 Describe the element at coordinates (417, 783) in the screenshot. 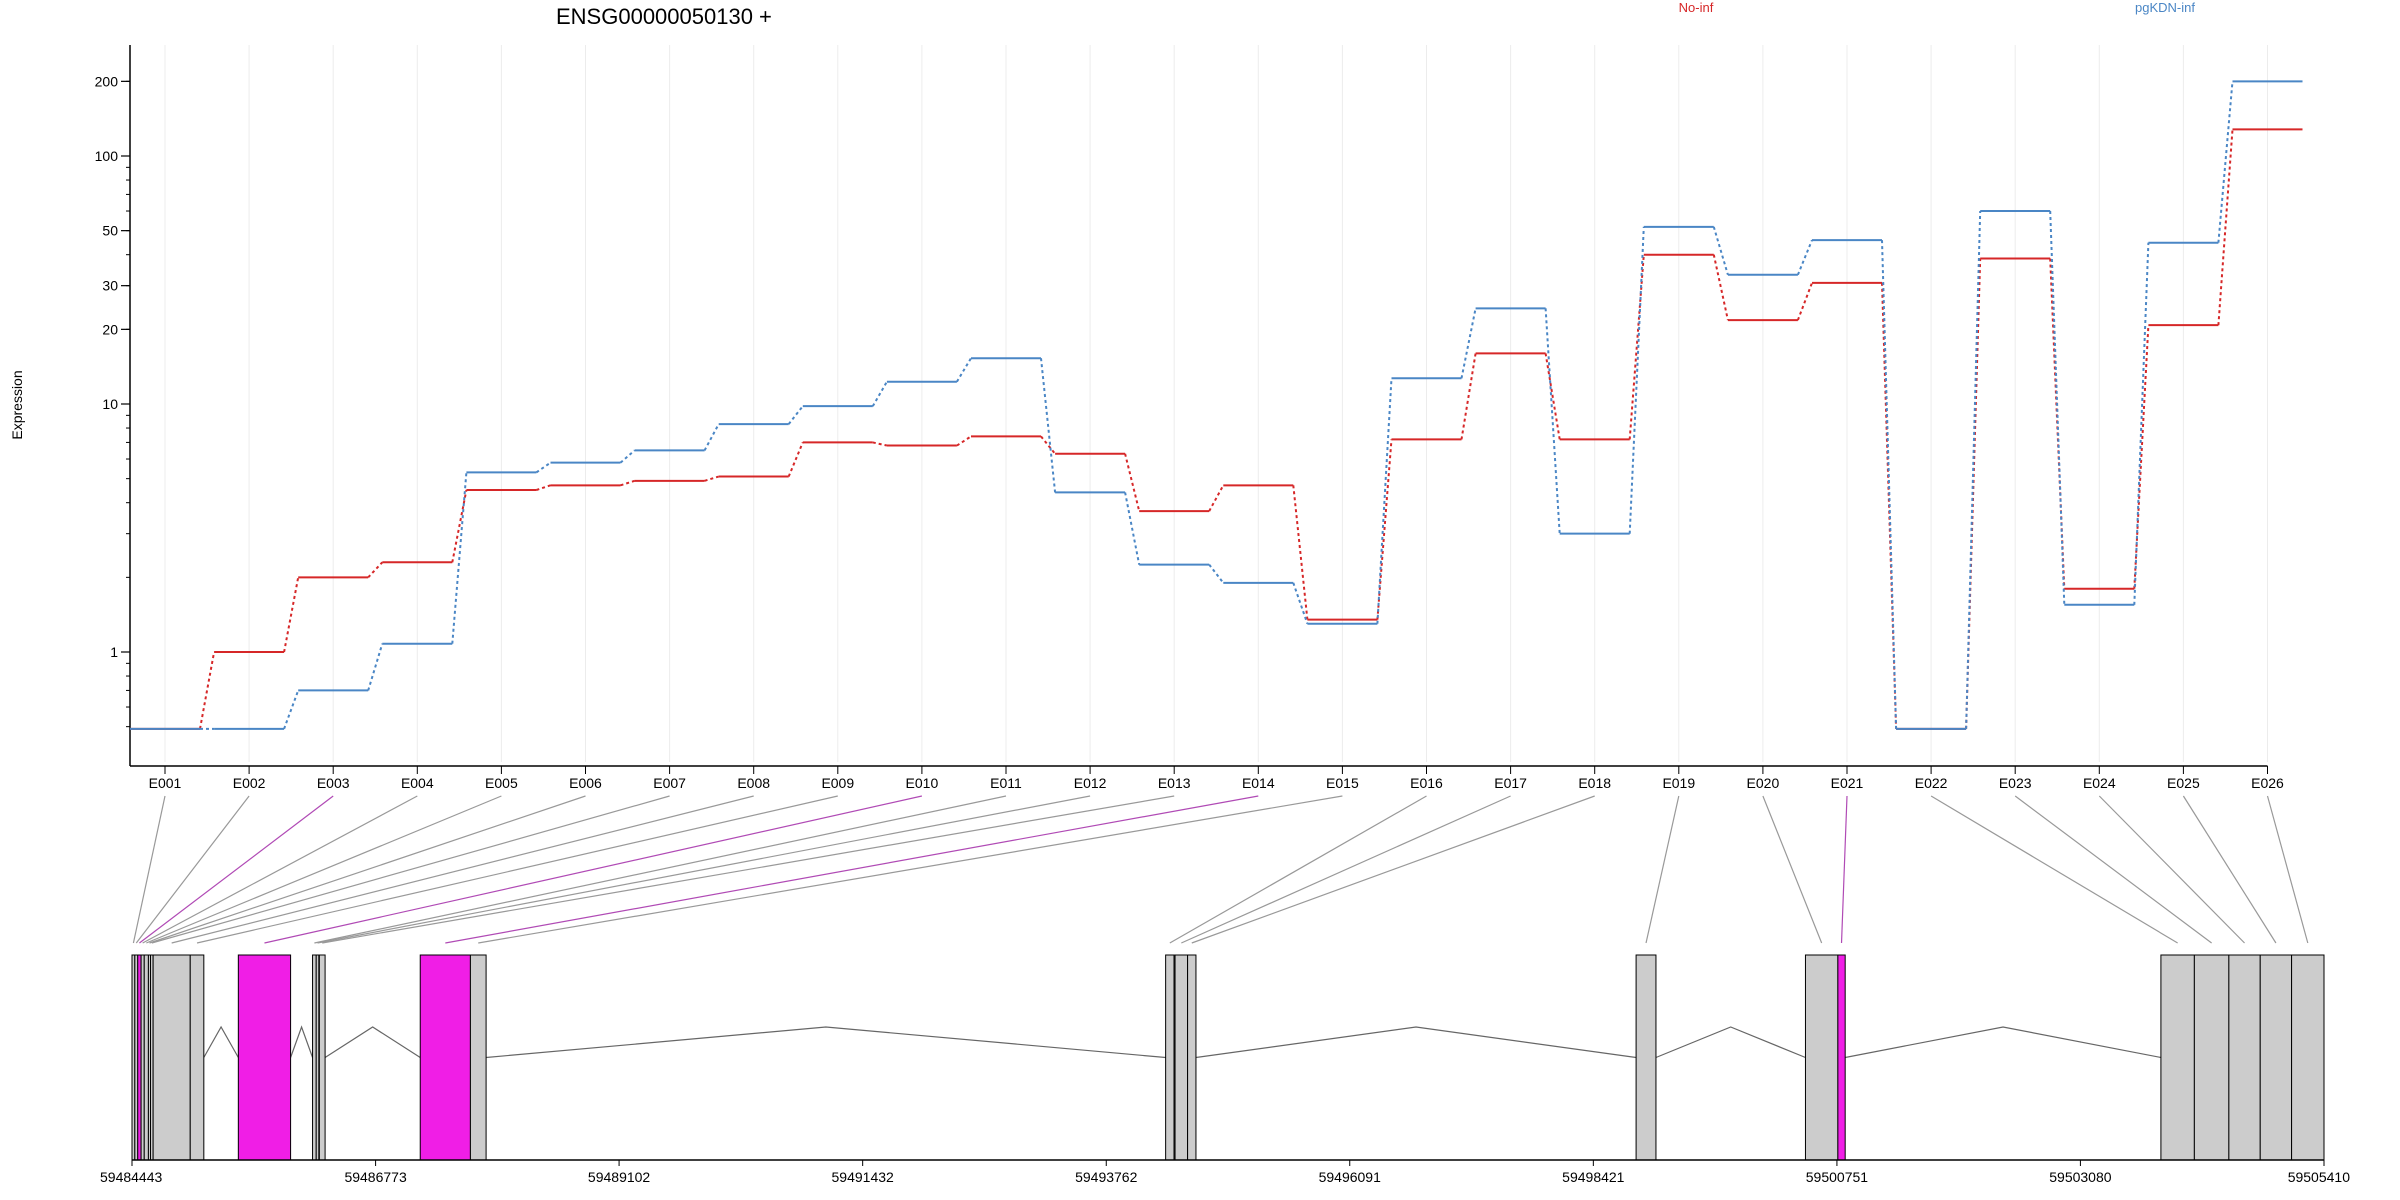

I see `x-tick-label-e004: E004` at that location.